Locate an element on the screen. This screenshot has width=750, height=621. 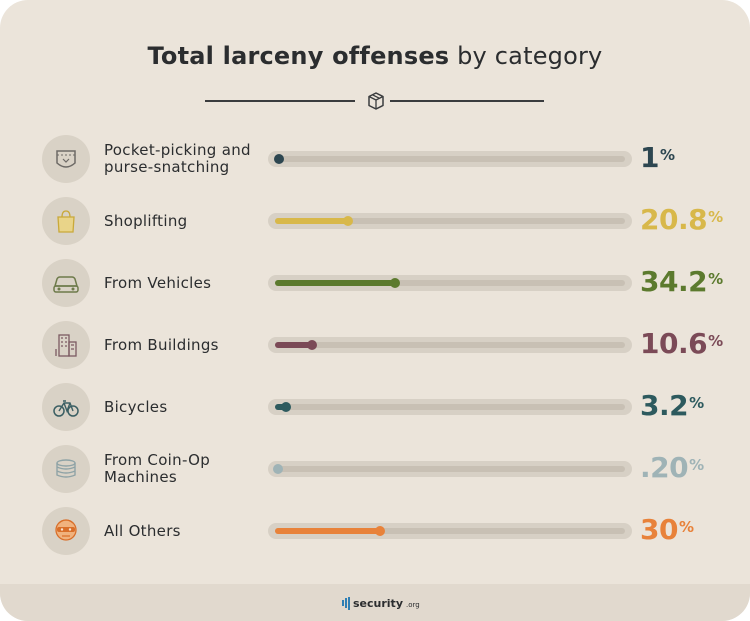
package-icon is located at coordinates (376, 101).